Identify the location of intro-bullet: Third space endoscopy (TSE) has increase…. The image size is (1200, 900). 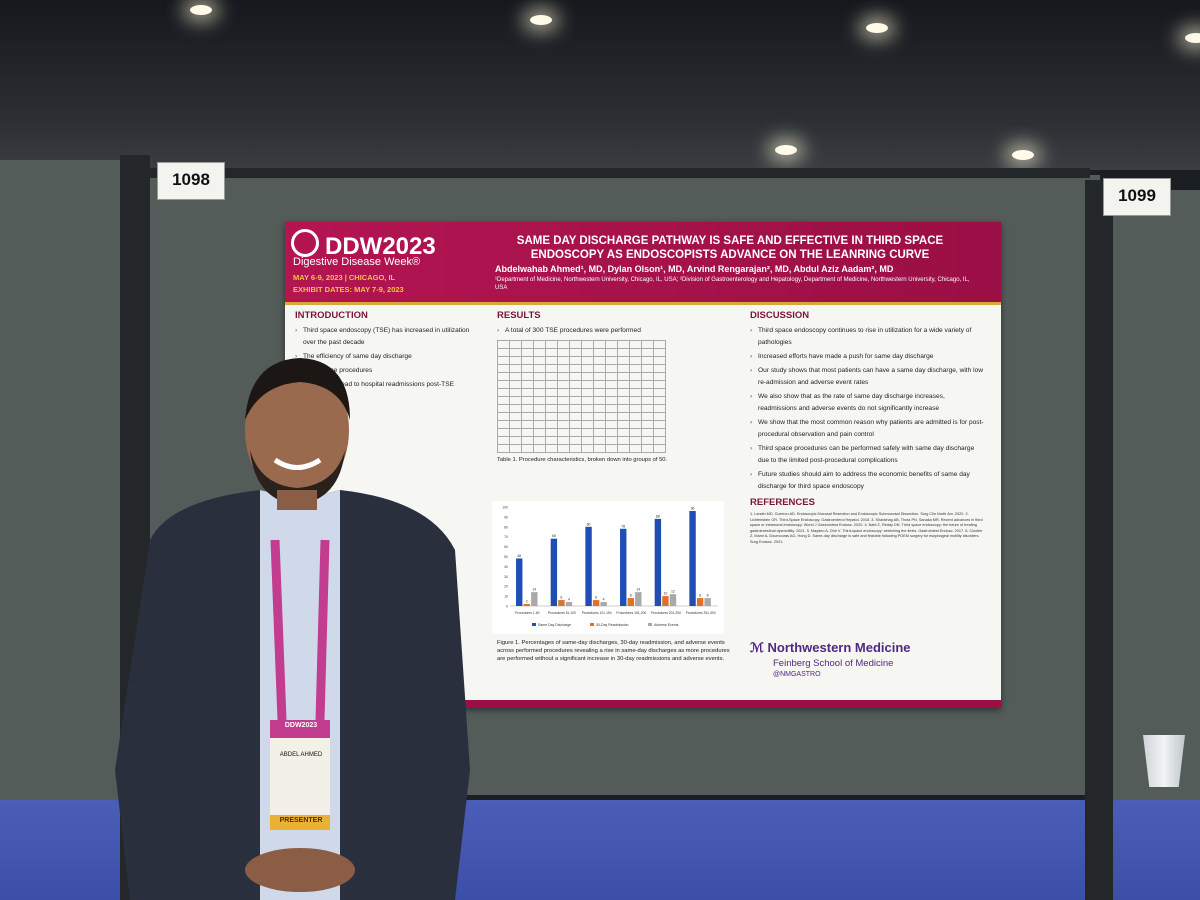
(385, 337).